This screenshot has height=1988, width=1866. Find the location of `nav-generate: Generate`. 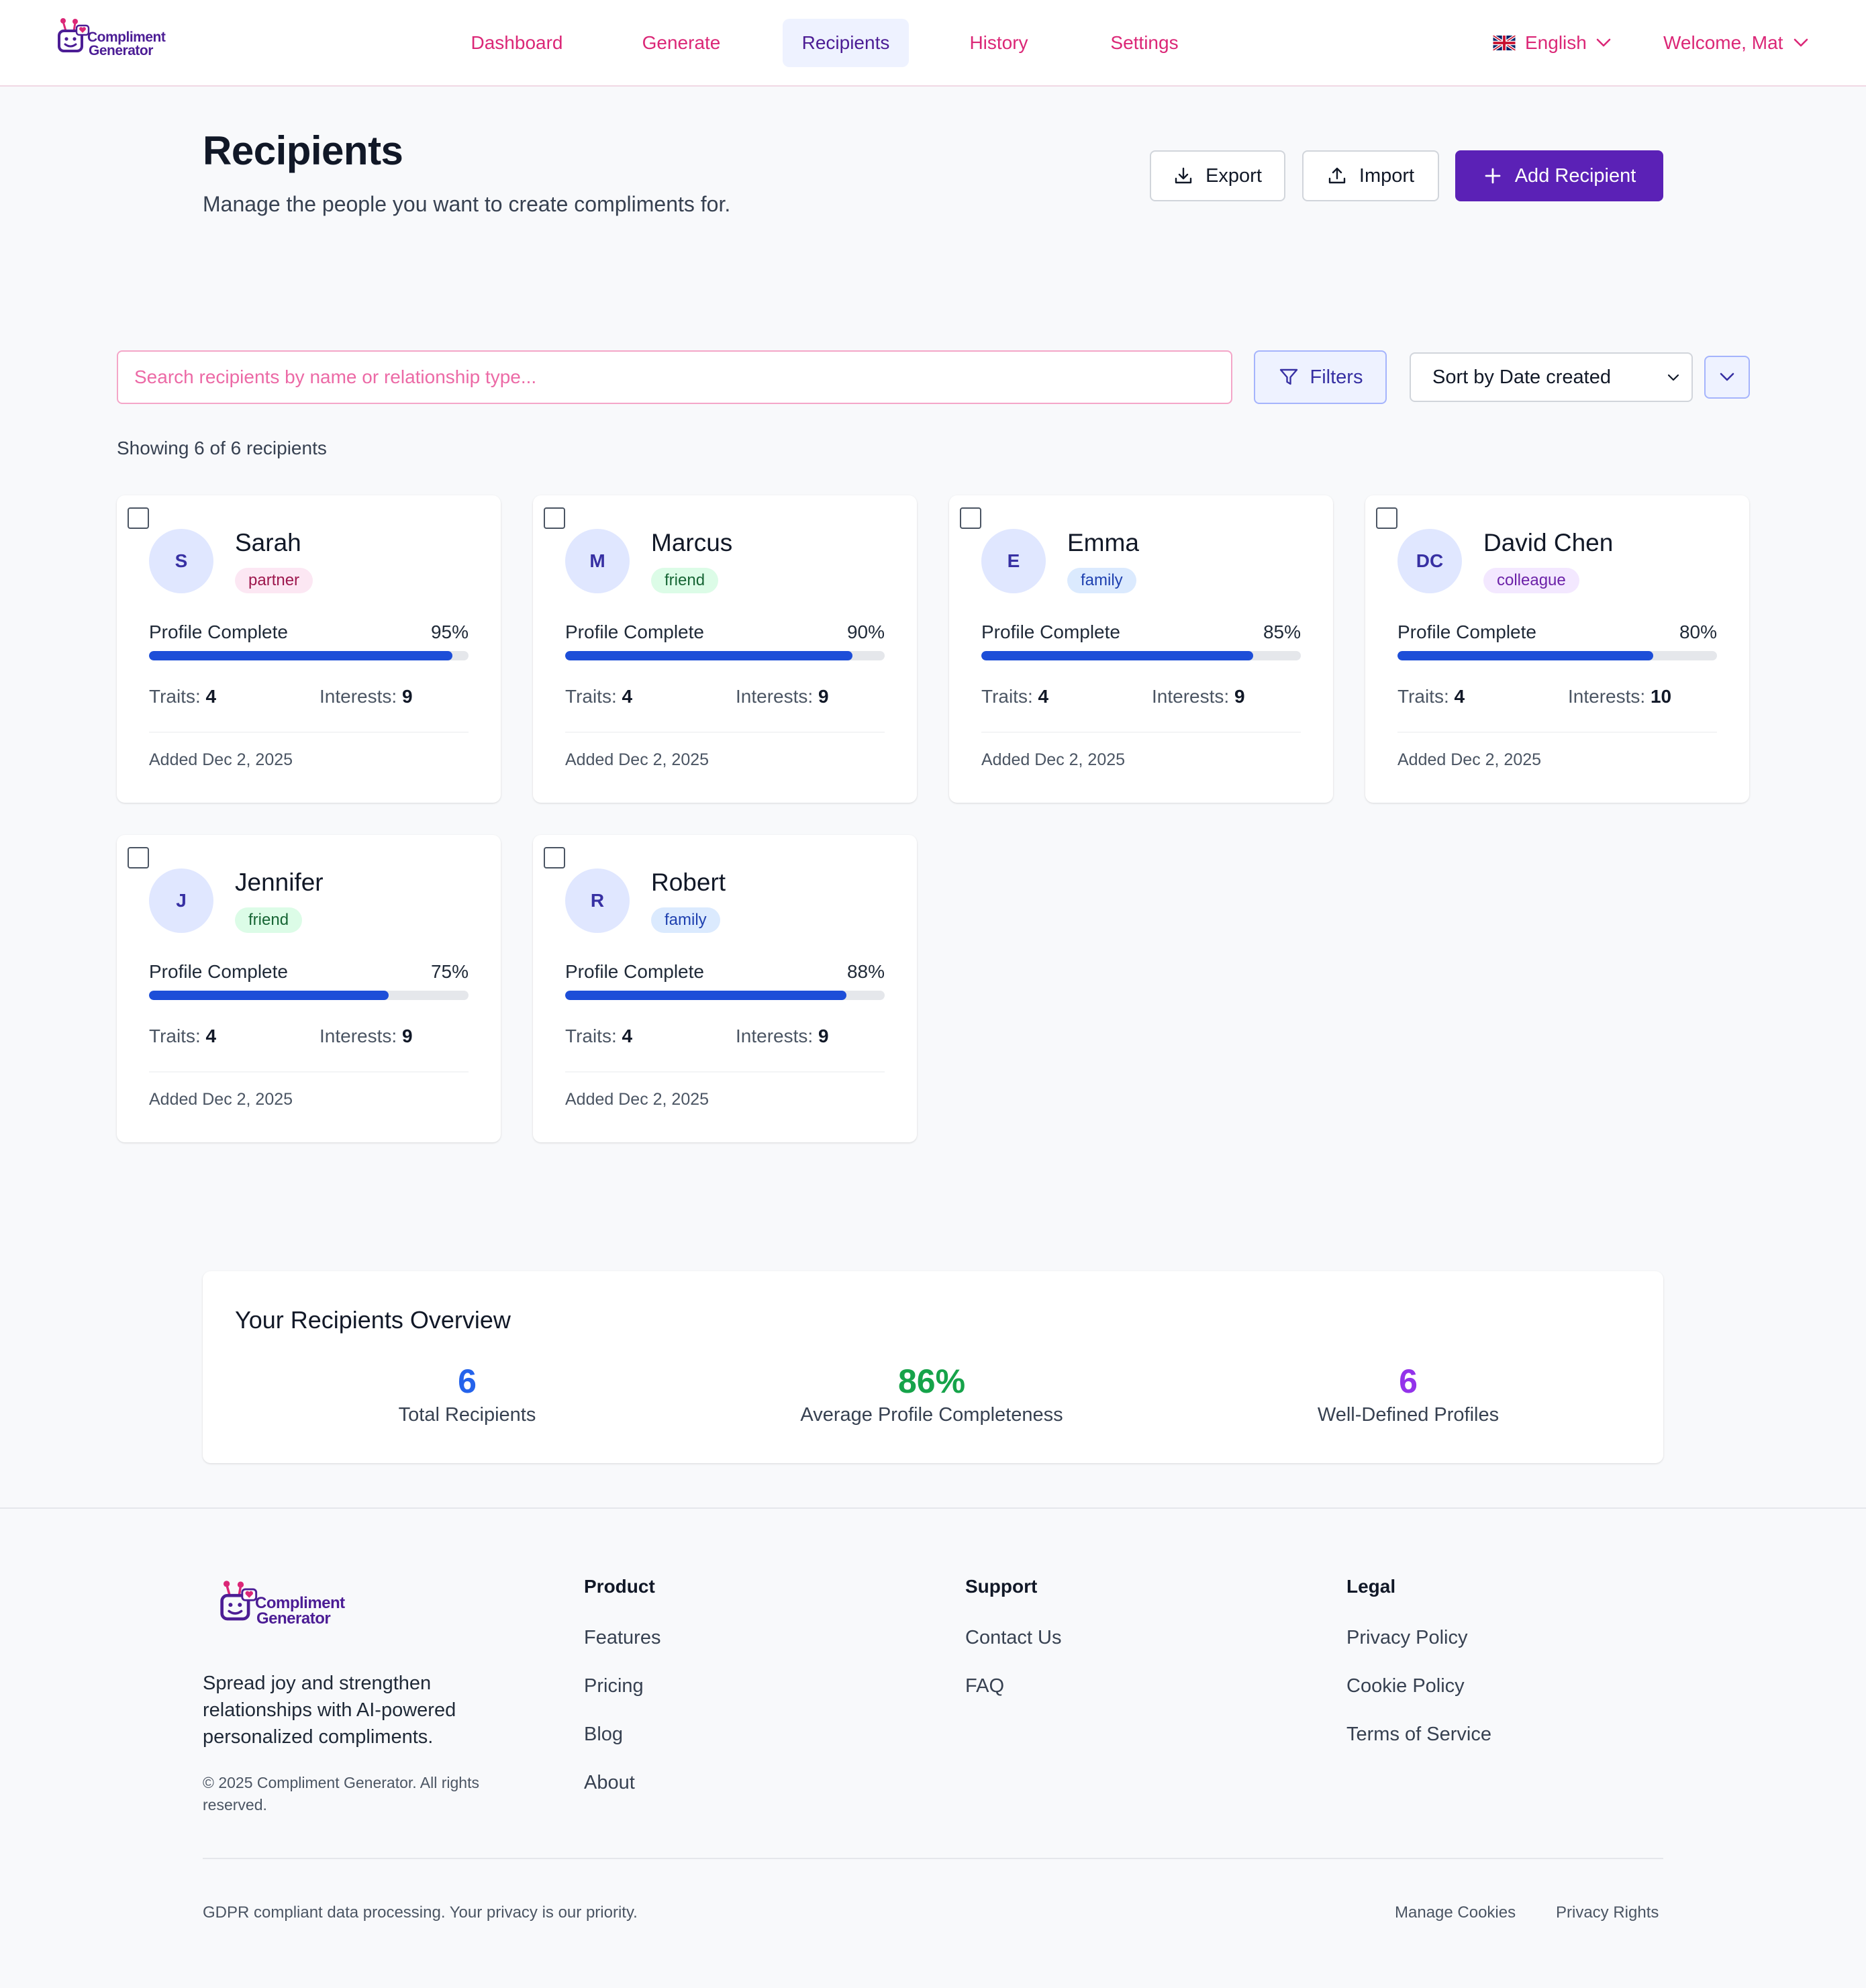

nav-generate: Generate is located at coordinates (681, 42).